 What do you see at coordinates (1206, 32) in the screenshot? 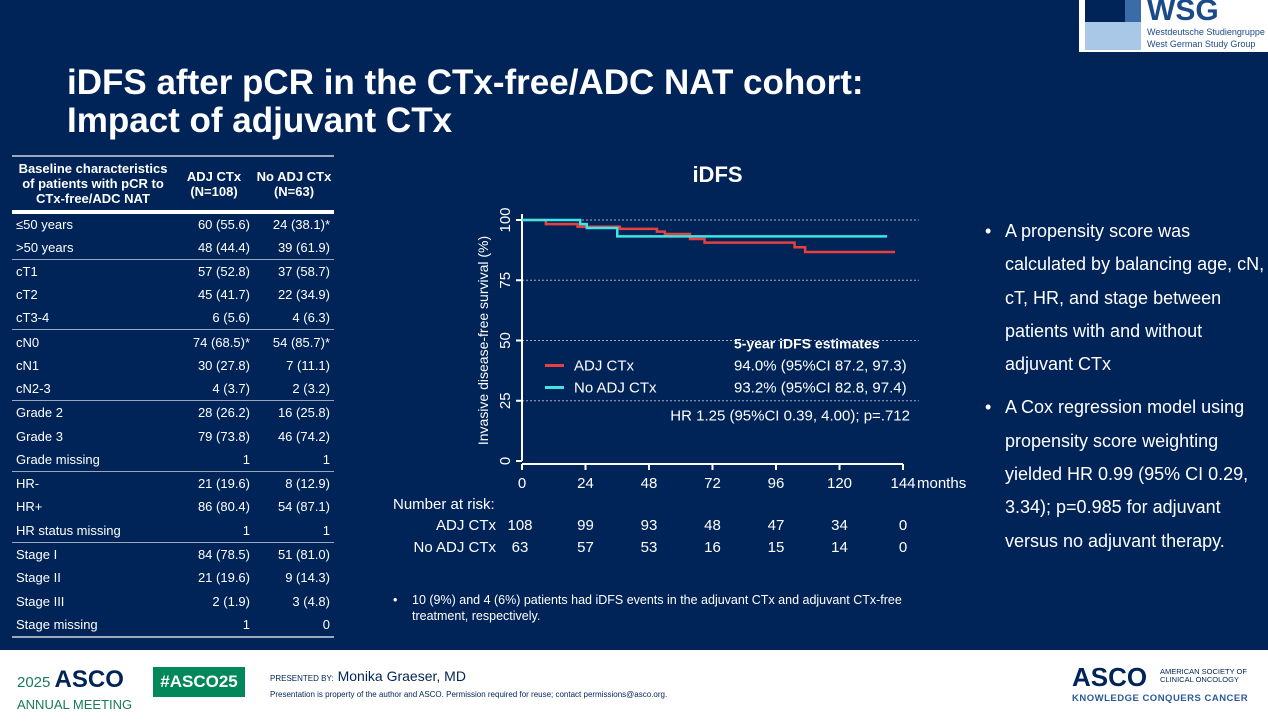
I see `logo-line1: Westdeutsche Studiengruppe` at bounding box center [1206, 32].